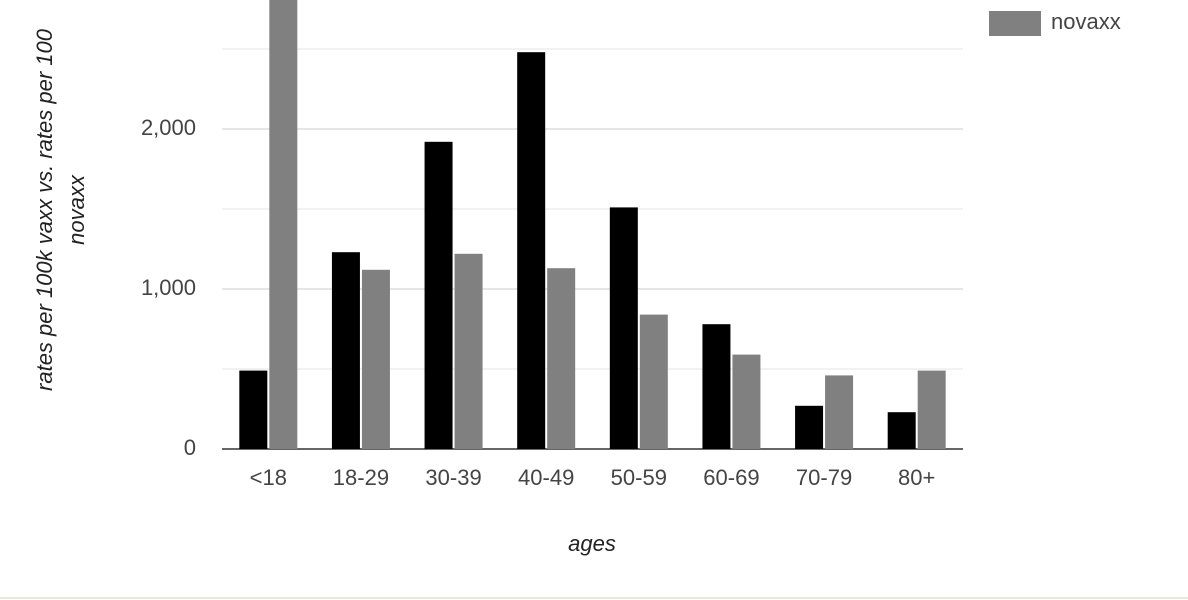  I want to click on x-tick-label: 60-69, so click(731, 477).